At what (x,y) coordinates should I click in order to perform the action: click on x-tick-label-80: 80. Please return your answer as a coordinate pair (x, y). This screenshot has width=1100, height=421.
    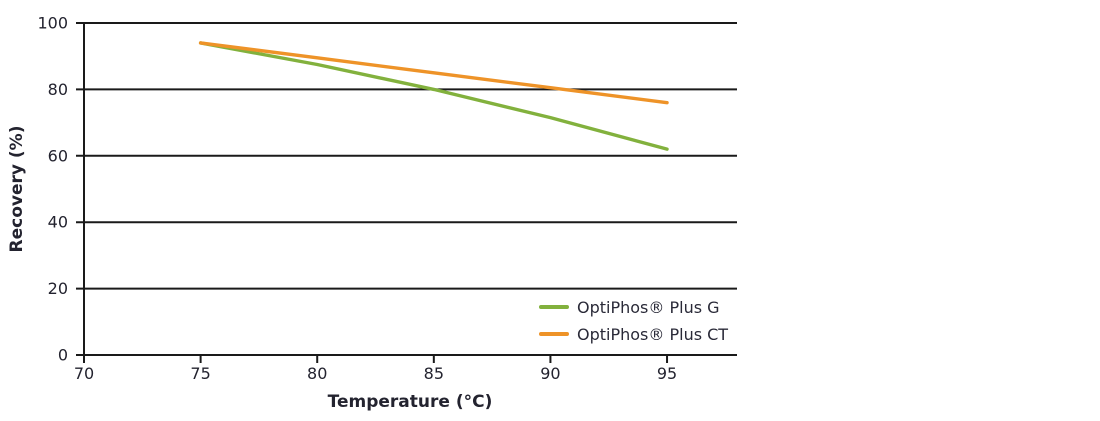
    Looking at the image, I should click on (317, 373).